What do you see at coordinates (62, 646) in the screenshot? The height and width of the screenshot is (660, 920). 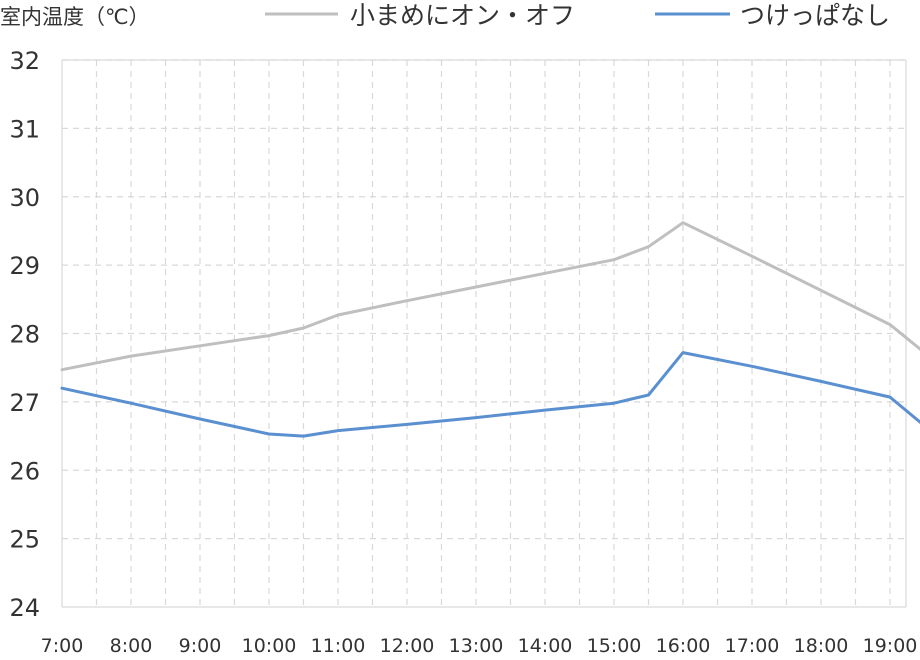 I see `x-tick-label: 7:00` at bounding box center [62, 646].